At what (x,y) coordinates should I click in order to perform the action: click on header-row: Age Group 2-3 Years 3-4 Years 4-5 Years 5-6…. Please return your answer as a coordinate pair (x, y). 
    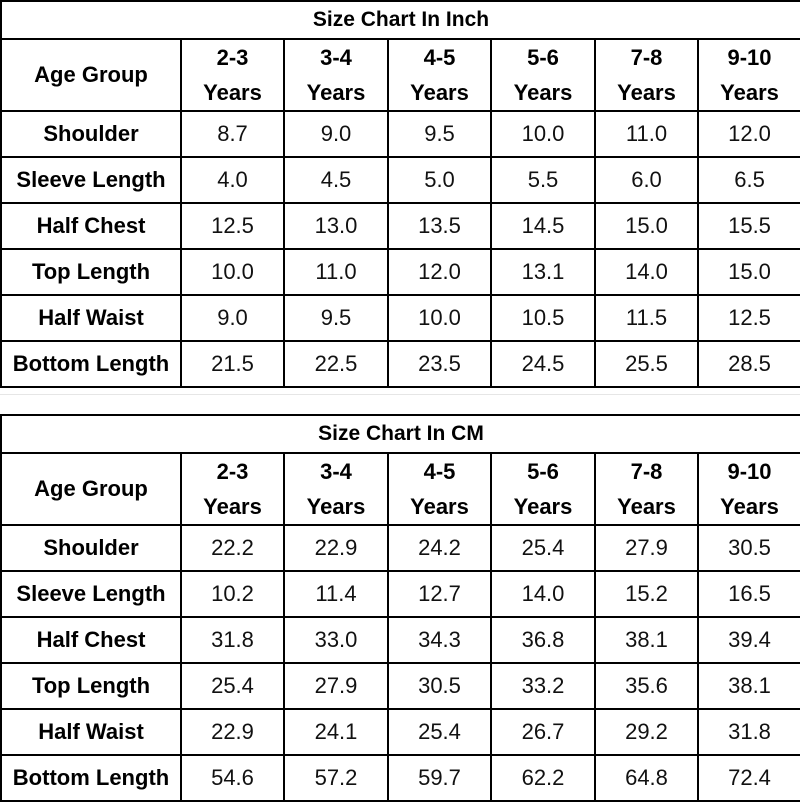
    Looking at the image, I should click on (400, 489).